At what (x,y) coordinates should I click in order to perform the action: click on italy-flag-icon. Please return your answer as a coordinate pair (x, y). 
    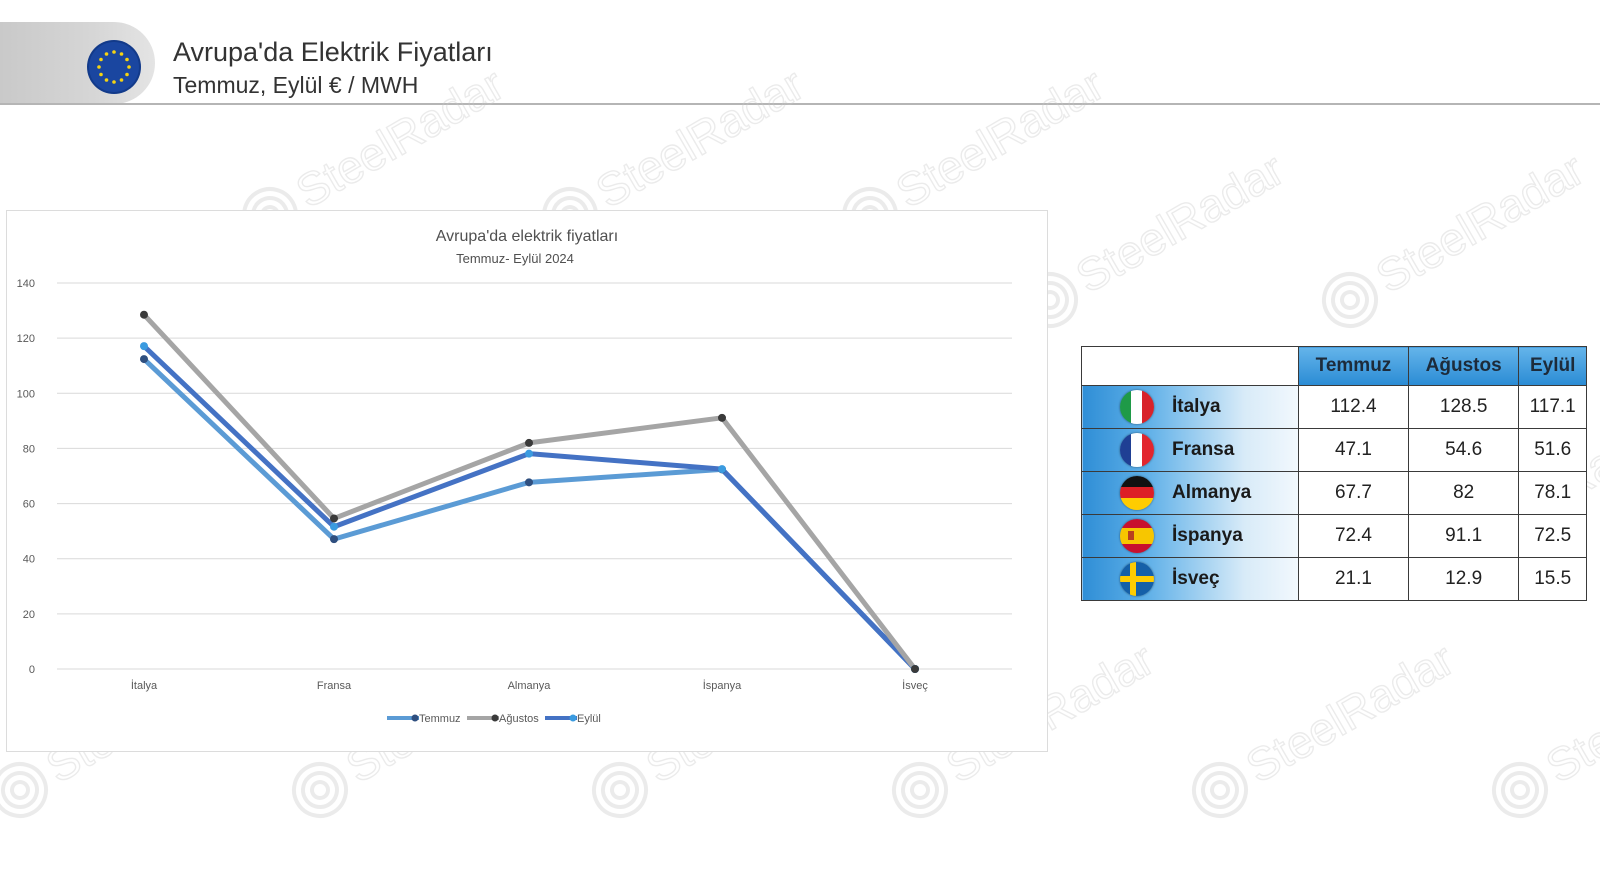
    Looking at the image, I should click on (1137, 407).